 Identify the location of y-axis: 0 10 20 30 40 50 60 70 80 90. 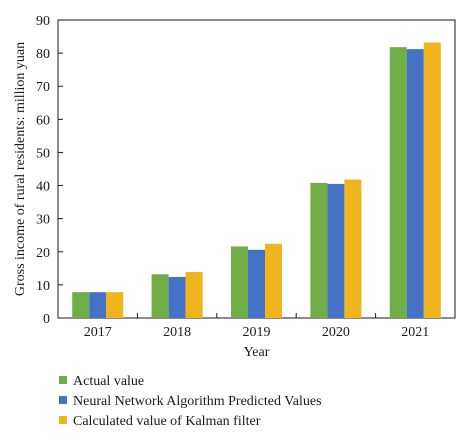
(49, 170).